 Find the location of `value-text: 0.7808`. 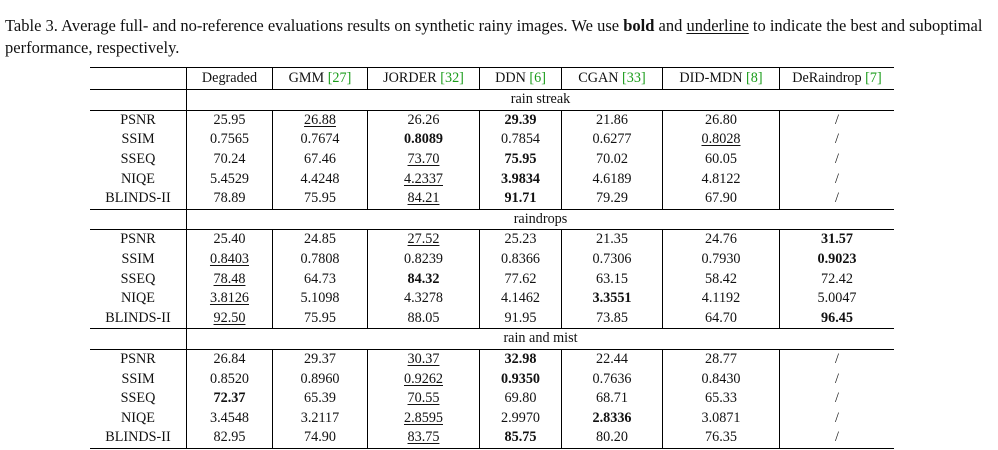

value-text: 0.7808 is located at coordinates (320, 259).